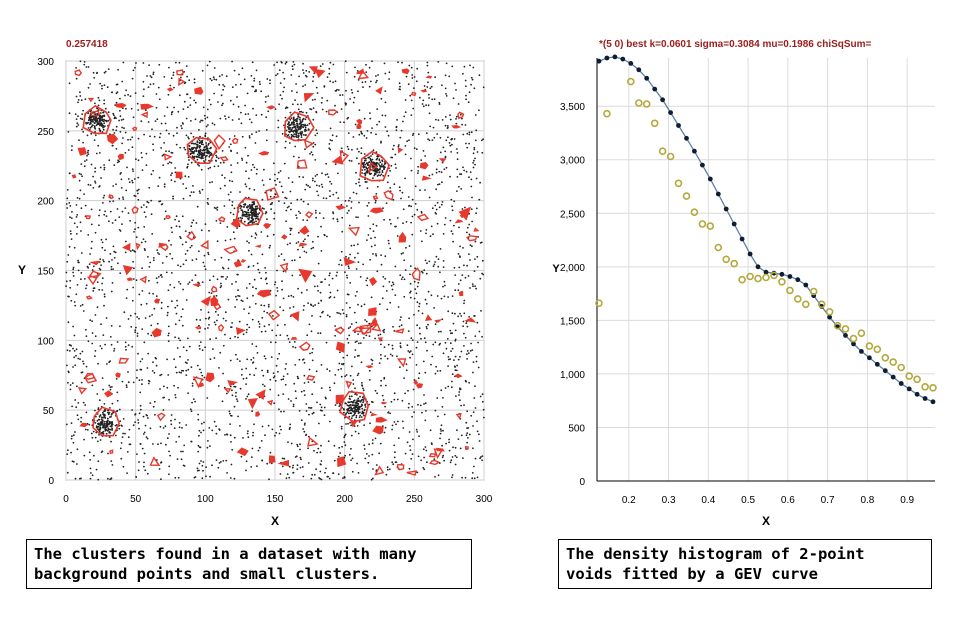 The image size is (964, 626). Describe the element at coordinates (51, 481) in the screenshot. I see `left-y-tick-label: 0` at that location.